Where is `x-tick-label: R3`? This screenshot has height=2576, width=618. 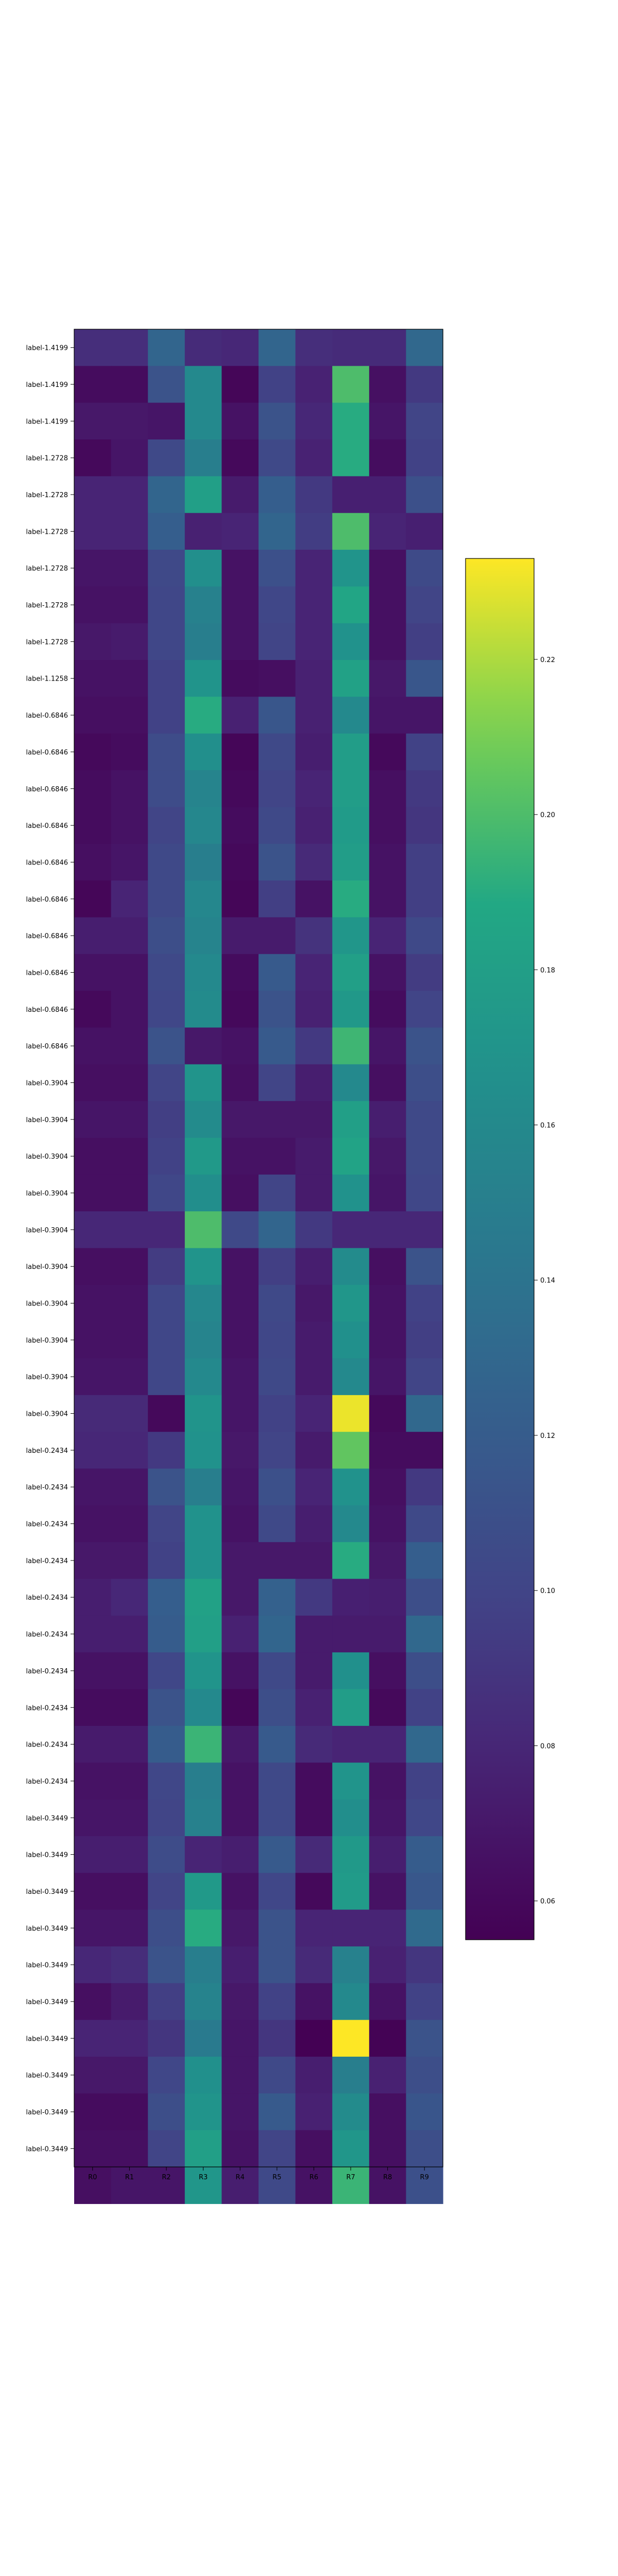
x-tick-label: R3 is located at coordinates (203, 2177).